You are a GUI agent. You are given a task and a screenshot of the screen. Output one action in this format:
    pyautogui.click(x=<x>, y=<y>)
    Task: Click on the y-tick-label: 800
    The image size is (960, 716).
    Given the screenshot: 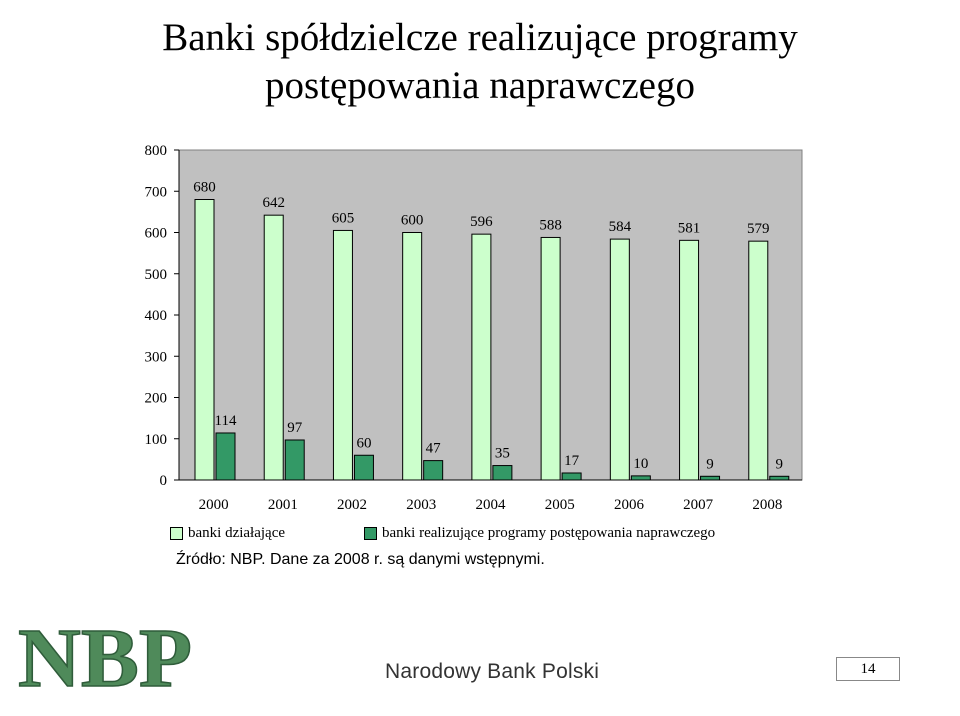 What is the action you would take?
    pyautogui.click(x=156, y=151)
    